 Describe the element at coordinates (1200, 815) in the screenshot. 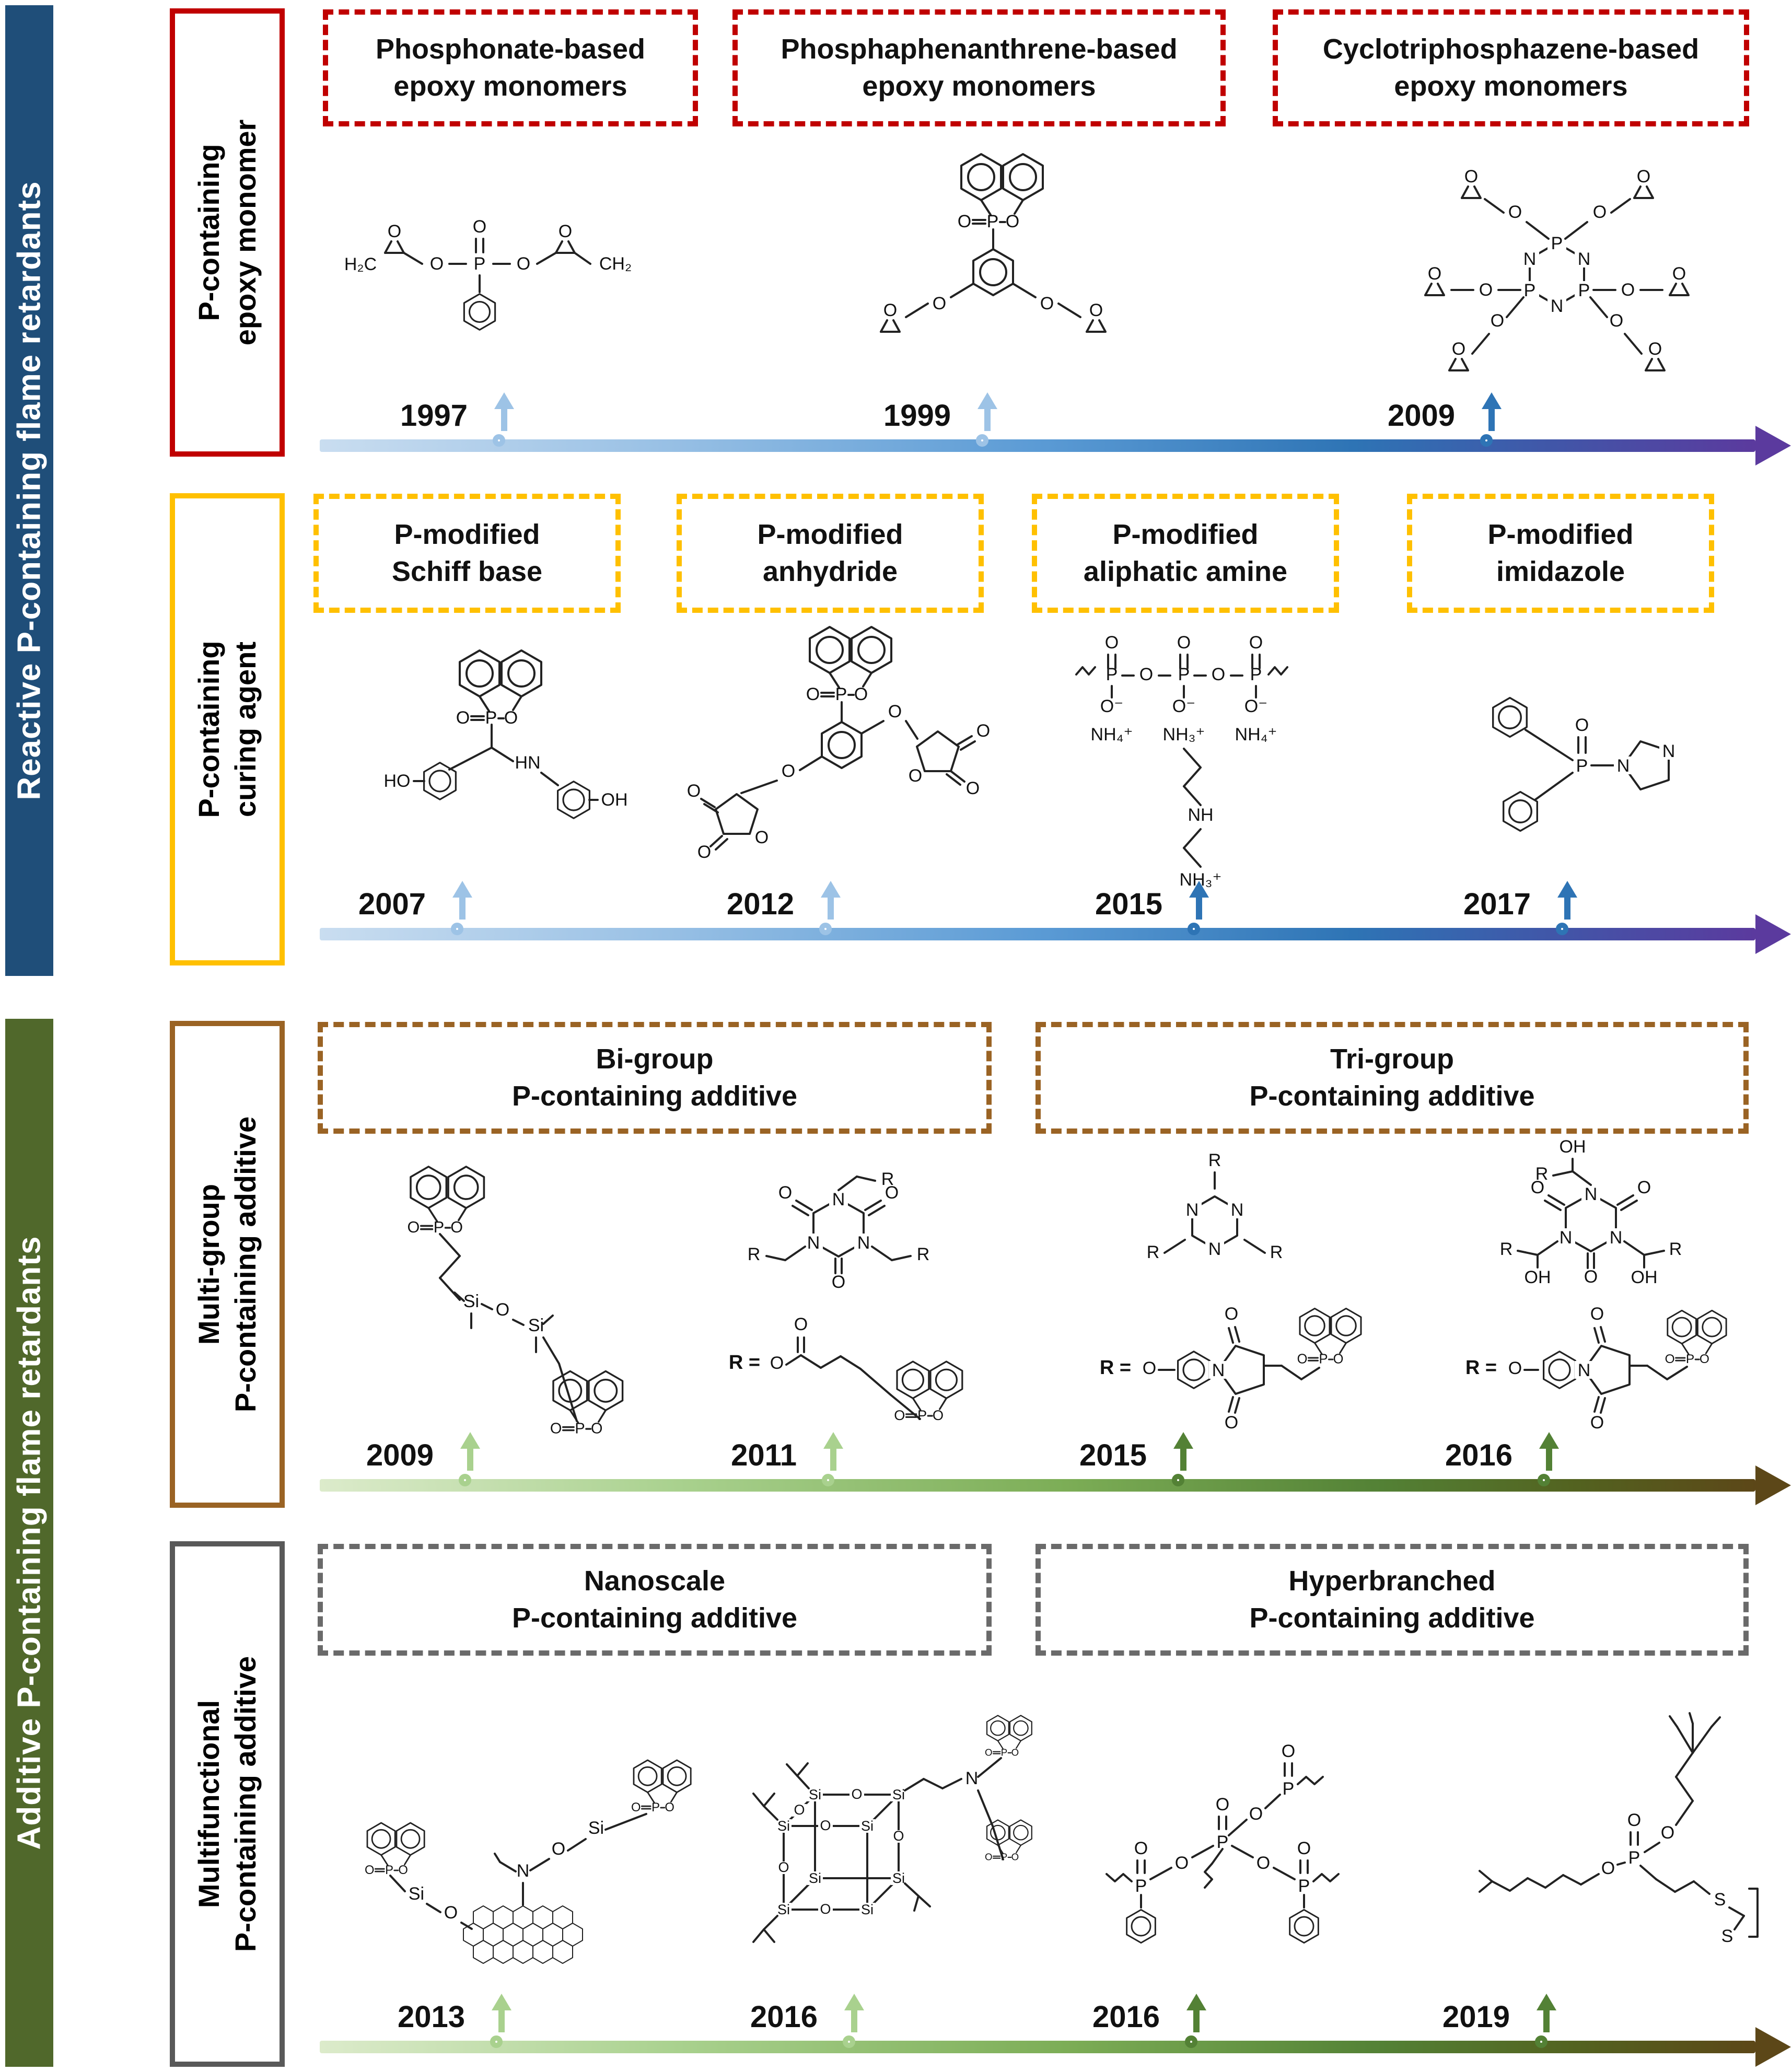

I see `atom: NH` at that location.